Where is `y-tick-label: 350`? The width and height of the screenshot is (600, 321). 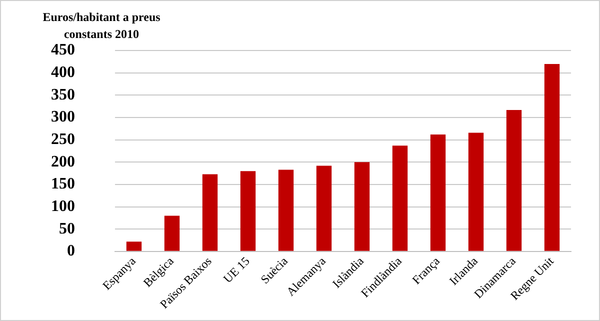
y-tick-label: 350 is located at coordinates (63, 95).